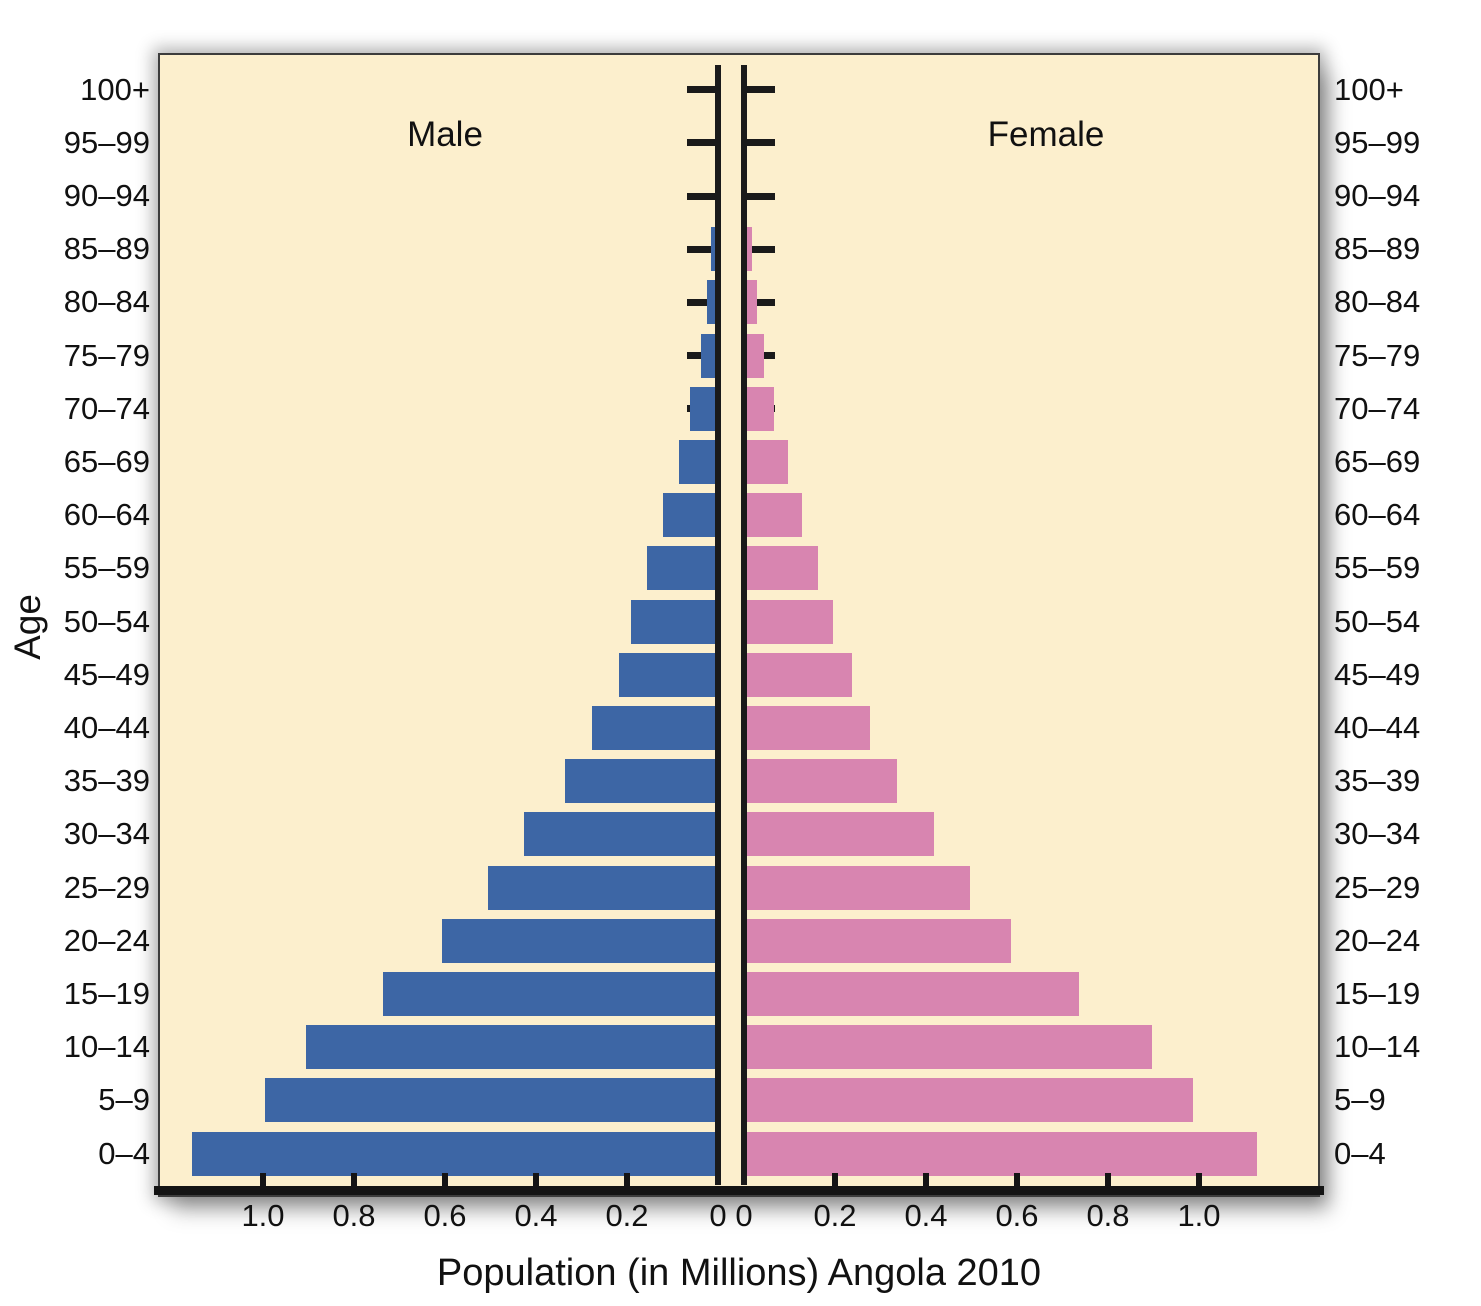 The height and width of the screenshot is (1306, 1481). I want to click on female-zero-axis-line, so click(744, 625).